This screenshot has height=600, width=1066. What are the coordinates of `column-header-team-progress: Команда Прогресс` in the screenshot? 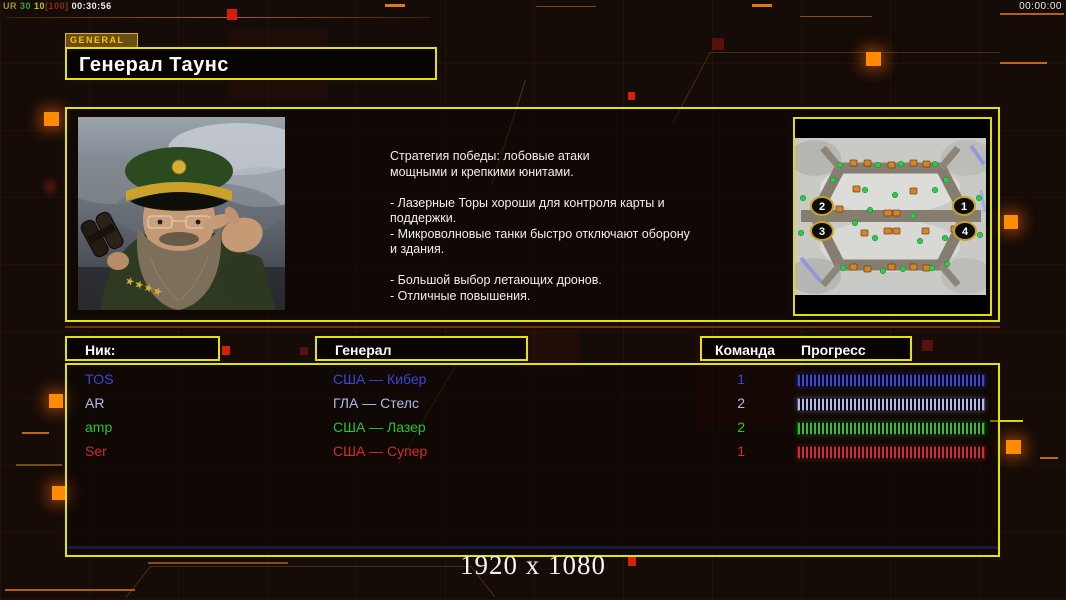 It's located at (806, 348).